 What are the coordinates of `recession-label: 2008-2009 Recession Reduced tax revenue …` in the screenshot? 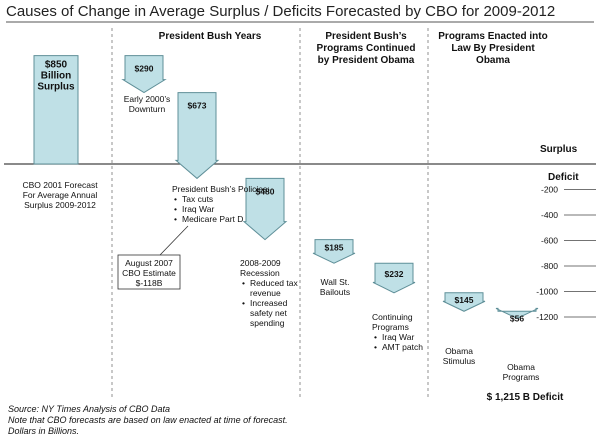 It's located at (273, 293).